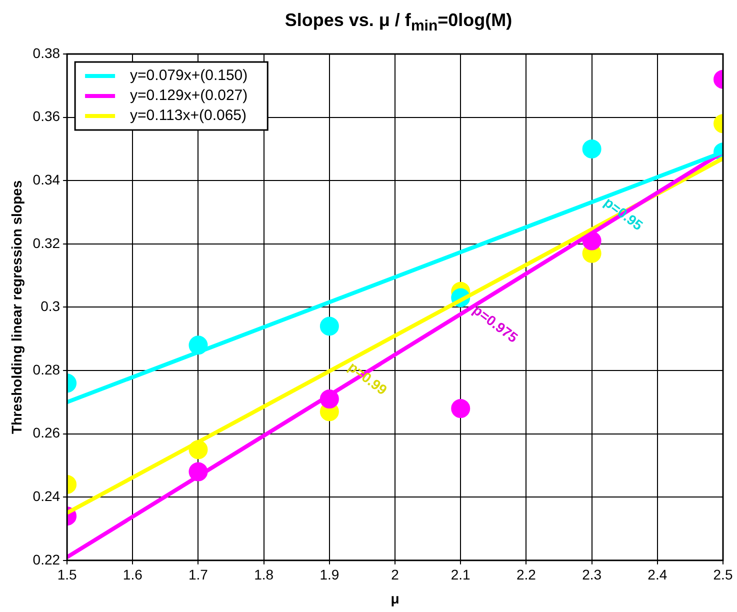 The height and width of the screenshot is (612, 737). I want to click on x-axis-title: μ, so click(395, 598).